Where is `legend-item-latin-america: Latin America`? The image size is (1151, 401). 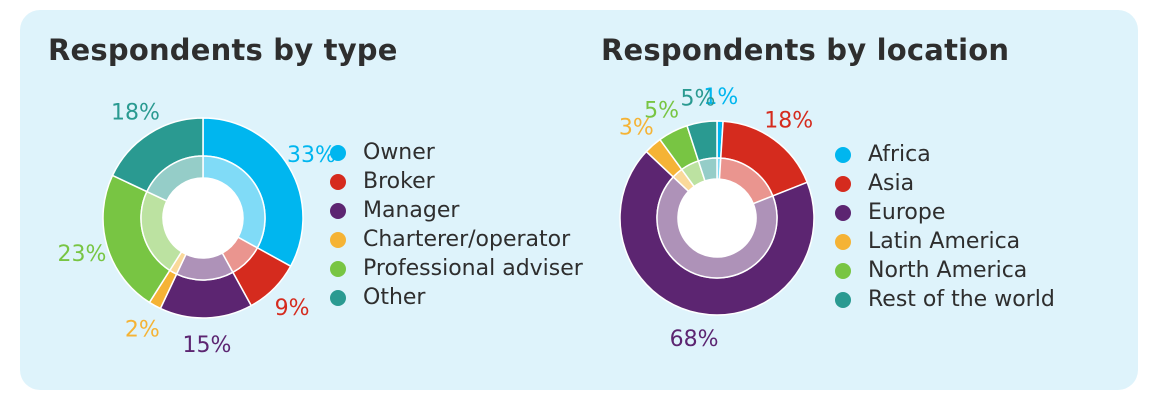 legend-item-latin-america: Latin America is located at coordinates (945, 241).